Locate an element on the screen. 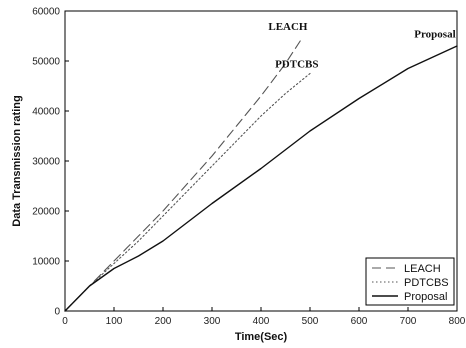  y-tick-label: 10000 is located at coordinates (46, 262).